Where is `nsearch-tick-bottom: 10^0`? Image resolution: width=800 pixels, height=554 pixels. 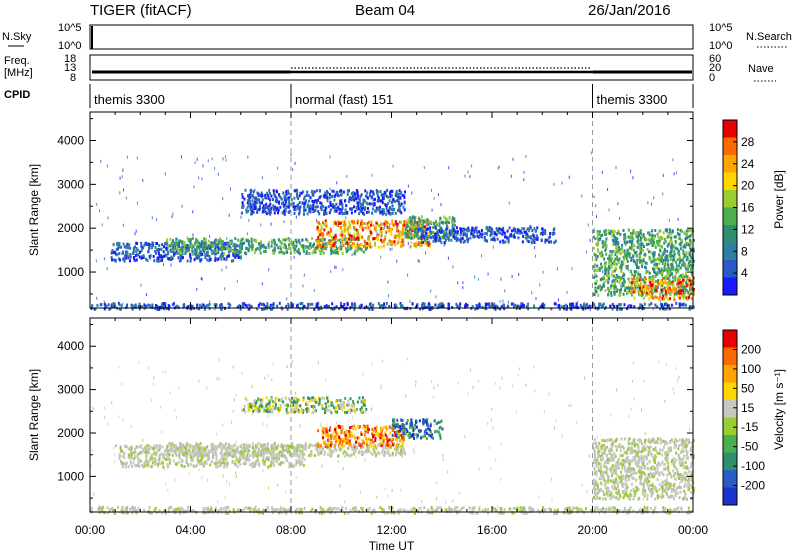 nsearch-tick-bottom: 10^0 is located at coordinates (721, 46).